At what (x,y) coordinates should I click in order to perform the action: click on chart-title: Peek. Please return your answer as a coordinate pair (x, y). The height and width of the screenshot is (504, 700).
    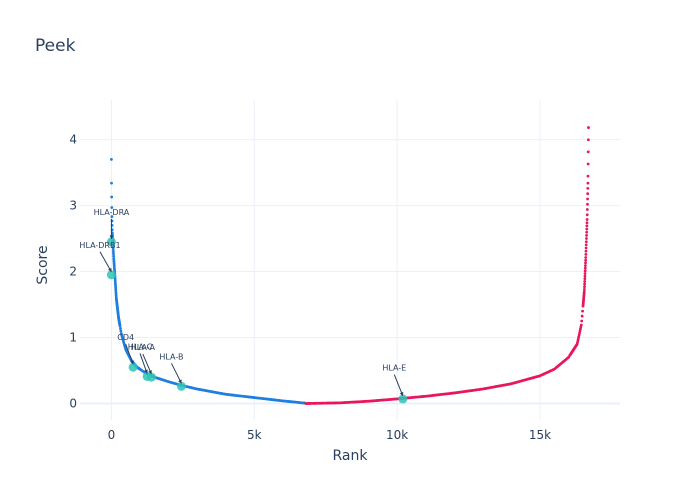
    Looking at the image, I should click on (55, 46).